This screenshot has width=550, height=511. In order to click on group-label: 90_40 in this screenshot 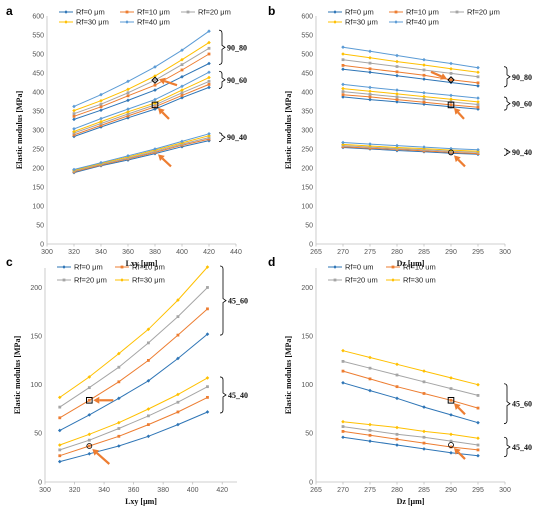, I will do `click(522, 152)`.